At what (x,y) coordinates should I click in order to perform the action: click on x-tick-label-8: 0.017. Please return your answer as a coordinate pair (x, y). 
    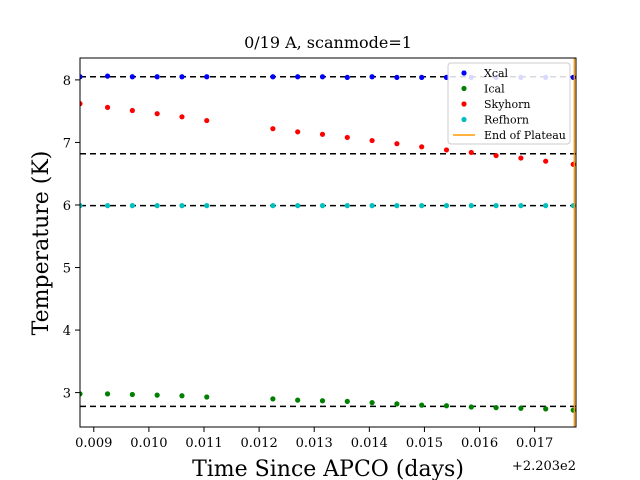
    Looking at the image, I should click on (534, 443).